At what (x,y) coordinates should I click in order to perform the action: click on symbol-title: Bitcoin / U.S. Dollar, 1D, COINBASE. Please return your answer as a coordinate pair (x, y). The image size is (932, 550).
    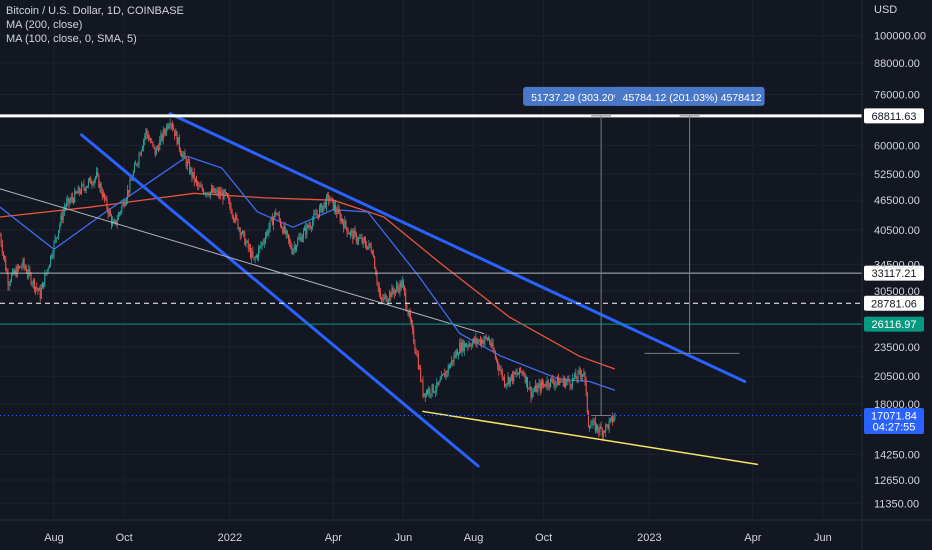
    Looking at the image, I should click on (95, 11).